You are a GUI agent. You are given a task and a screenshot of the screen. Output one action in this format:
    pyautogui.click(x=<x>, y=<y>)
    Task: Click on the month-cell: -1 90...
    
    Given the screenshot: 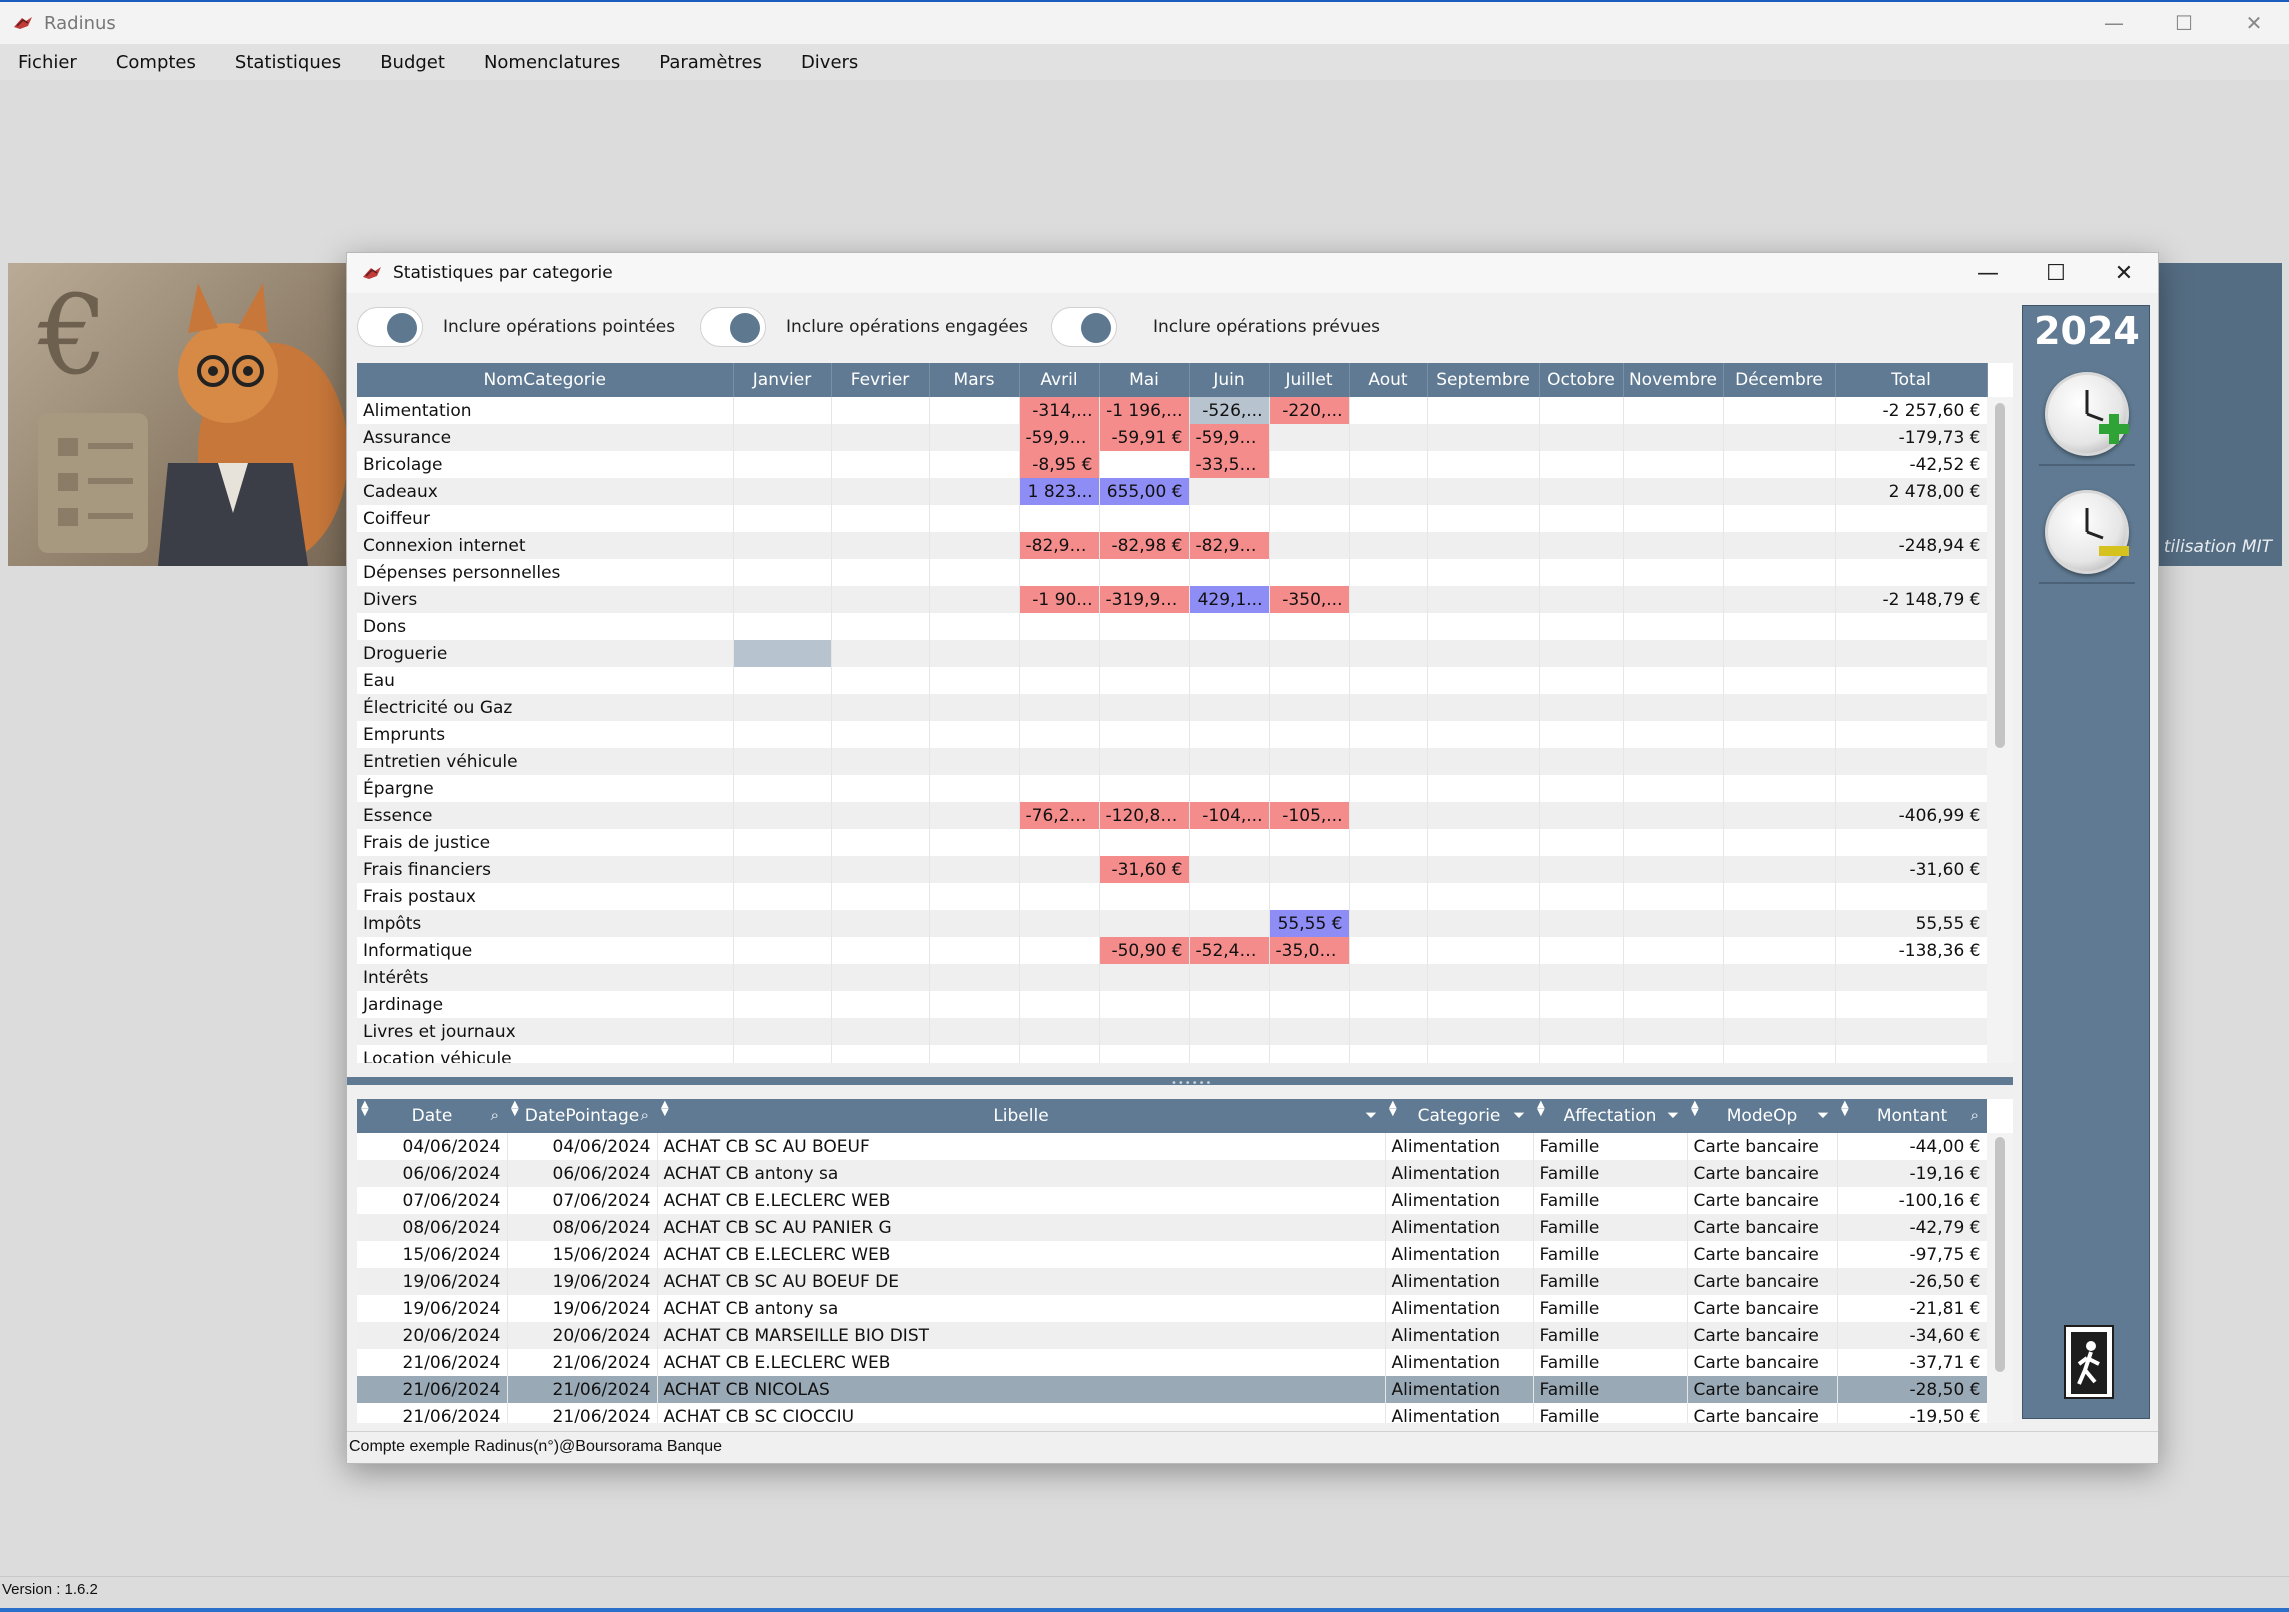 What is the action you would take?
    pyautogui.click(x=1059, y=599)
    